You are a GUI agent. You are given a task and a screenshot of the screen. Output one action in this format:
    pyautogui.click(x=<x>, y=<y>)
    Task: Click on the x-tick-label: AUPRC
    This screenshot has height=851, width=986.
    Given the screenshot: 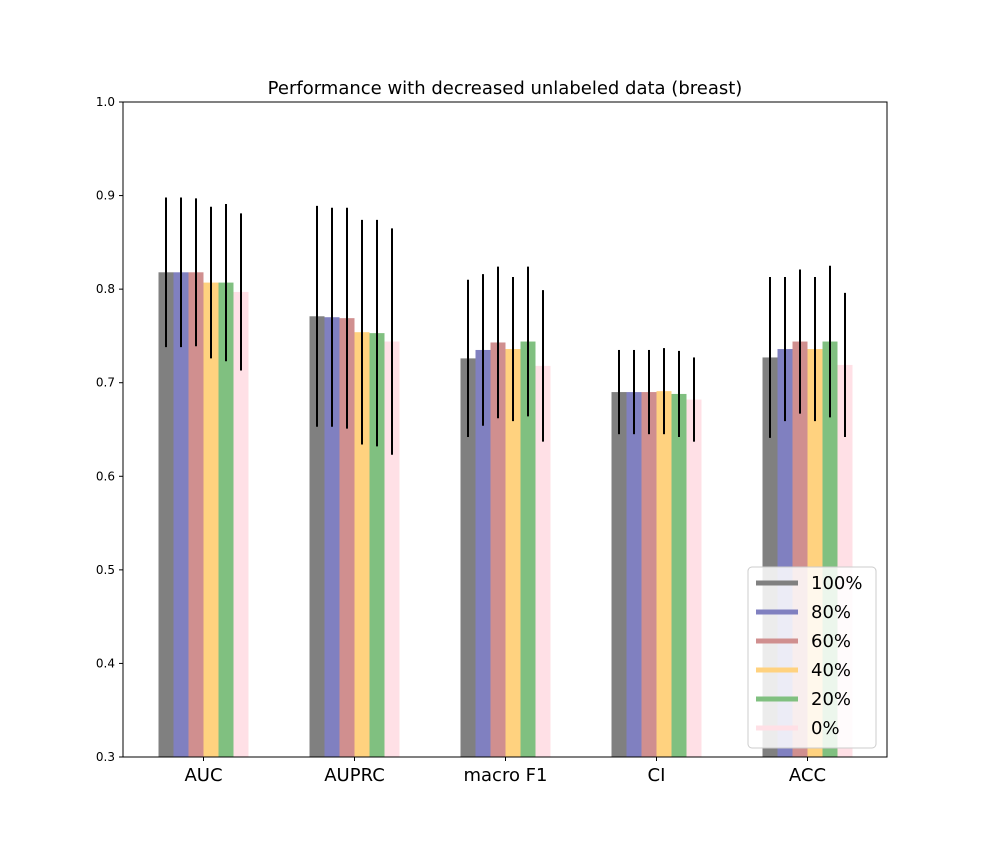 What is the action you would take?
    pyautogui.click(x=354, y=775)
    